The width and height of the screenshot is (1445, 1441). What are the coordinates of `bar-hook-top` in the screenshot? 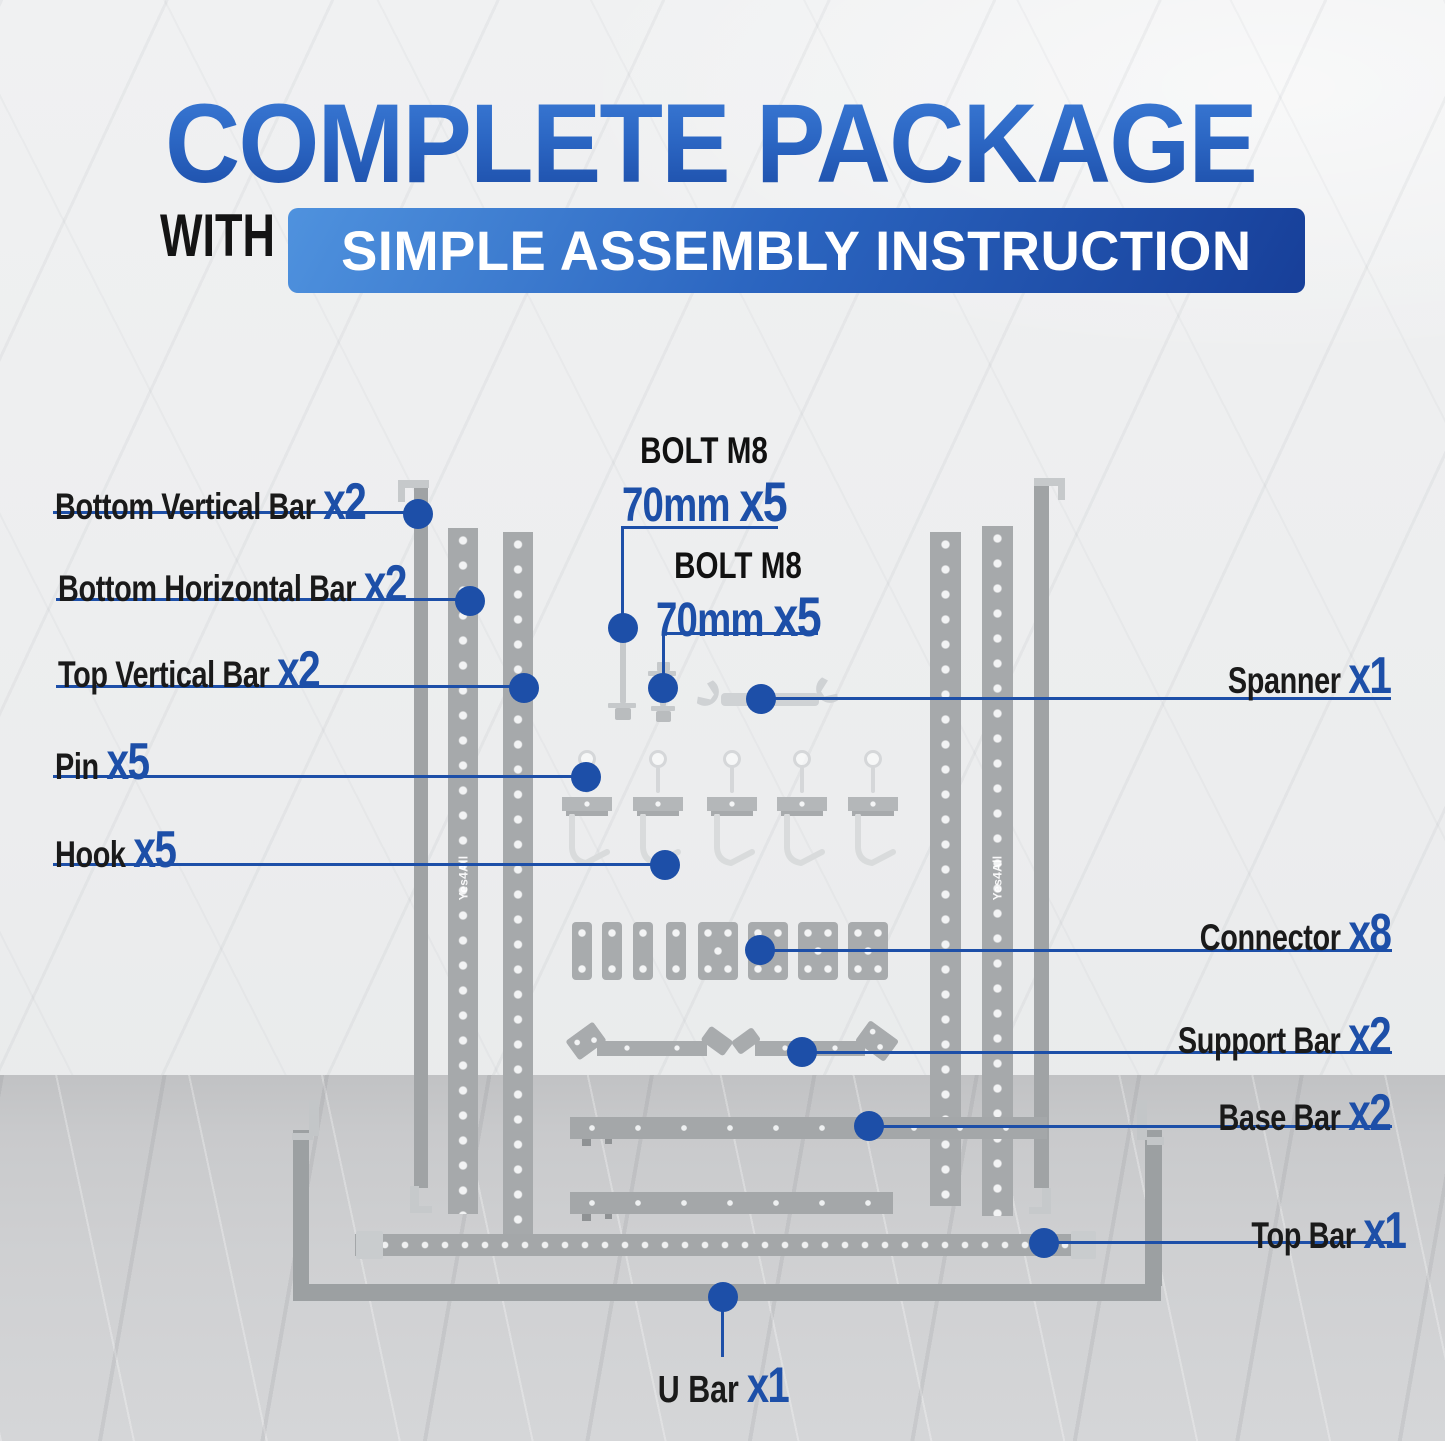 It's located at (1049, 482).